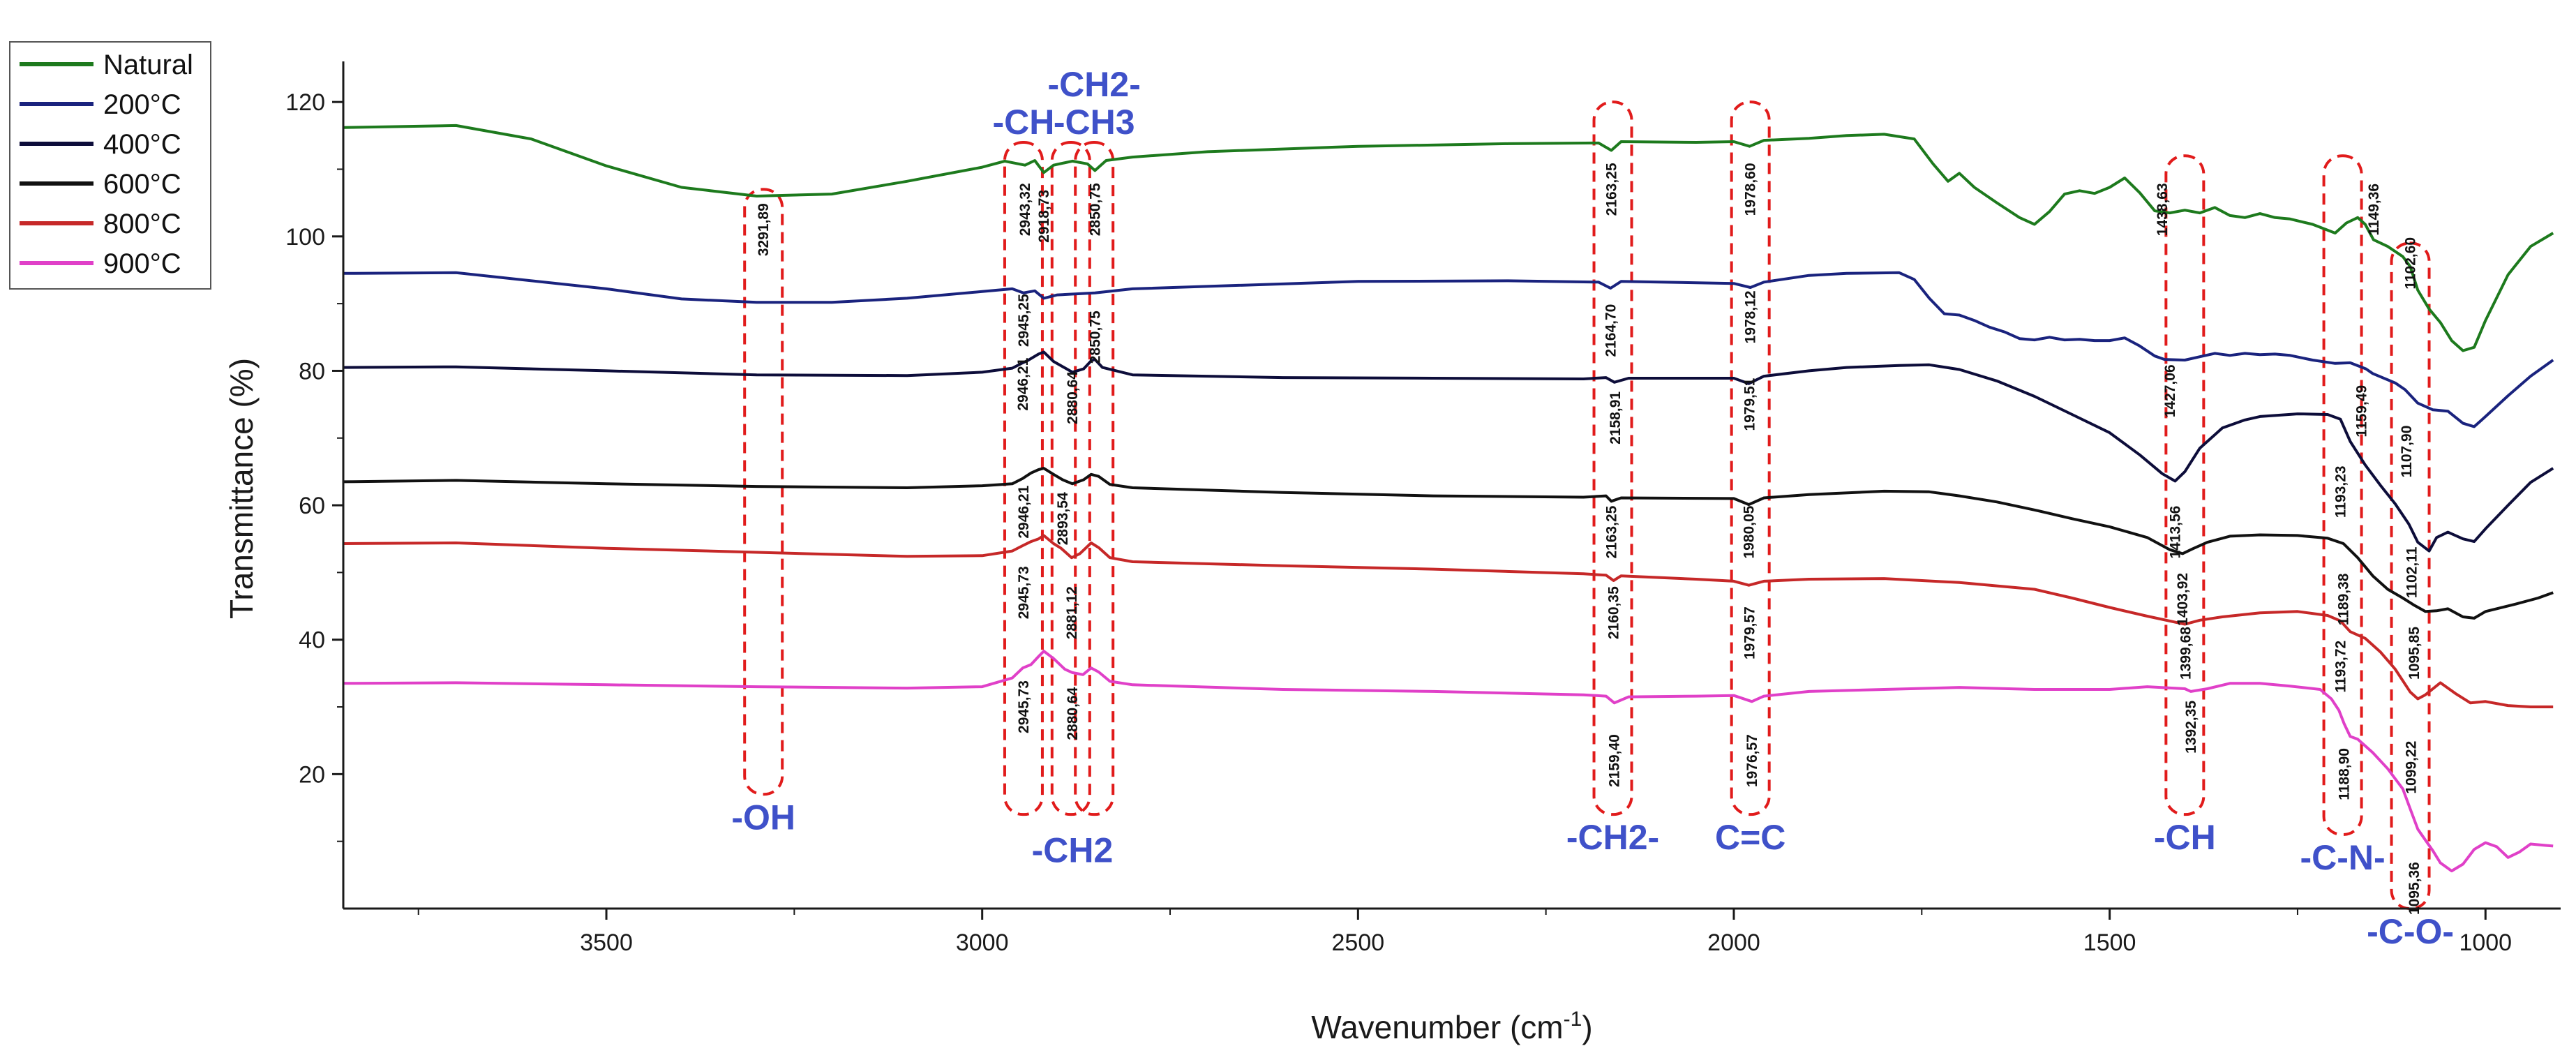 The height and width of the screenshot is (1053, 2576). I want to click on functional-group-label: -C-O-, so click(2410, 931).